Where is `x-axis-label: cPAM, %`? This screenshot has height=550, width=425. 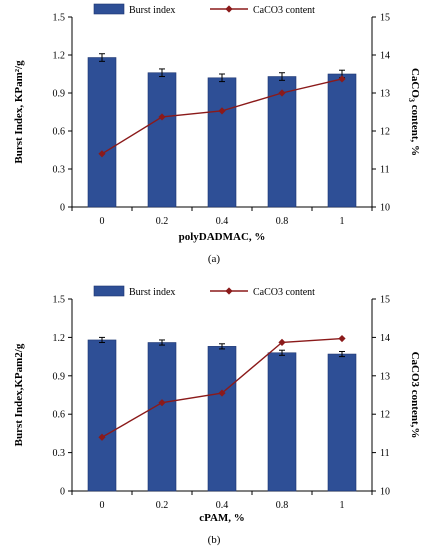 x-axis-label: cPAM, % is located at coordinates (222, 518).